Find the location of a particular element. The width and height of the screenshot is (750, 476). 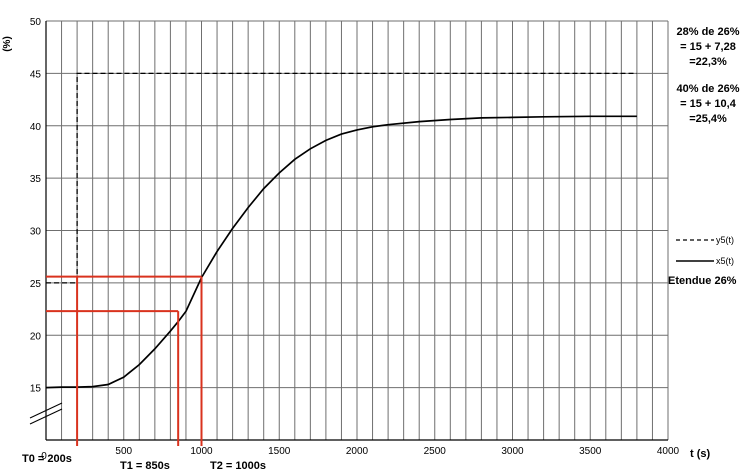

legend-label-x5: x5(t) is located at coordinates (725, 261).